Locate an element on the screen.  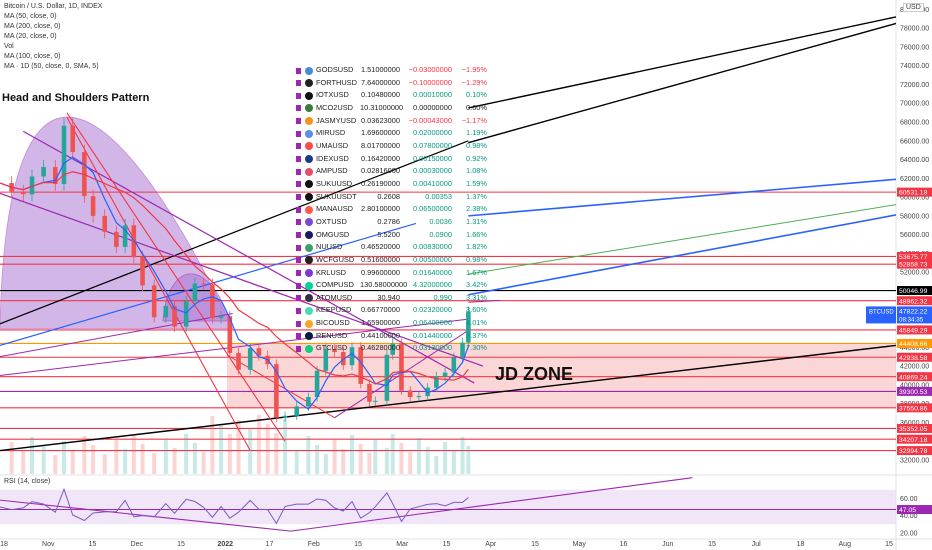
watchlist-row: GODSUSD 1.51000000 −0.03000000 −1.95% is located at coordinates (393, 70).